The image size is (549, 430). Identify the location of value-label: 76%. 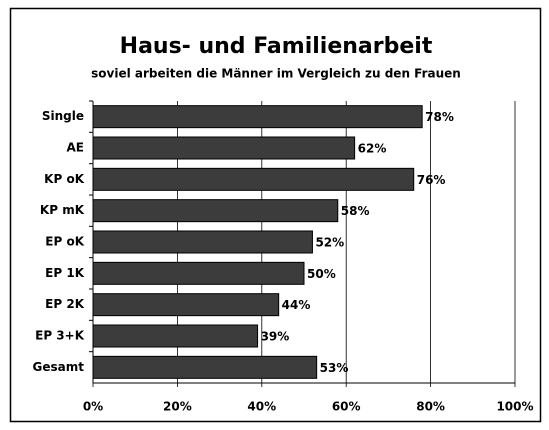
(431, 180).